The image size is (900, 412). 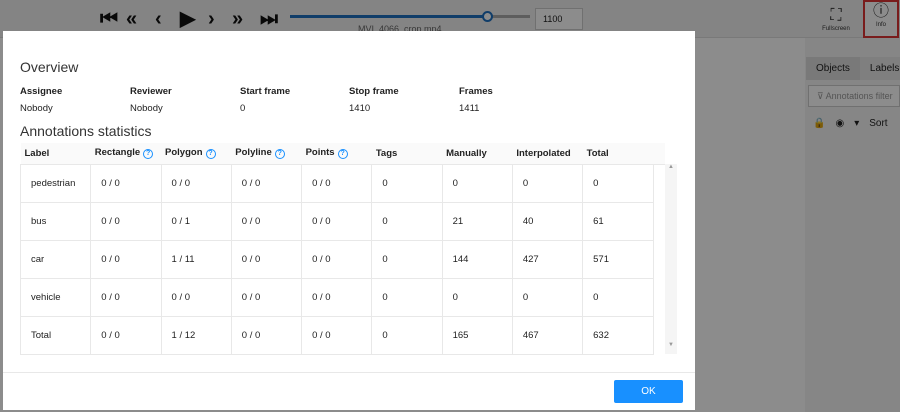 I want to click on tab-labels: Labels, so click(x=879, y=68).